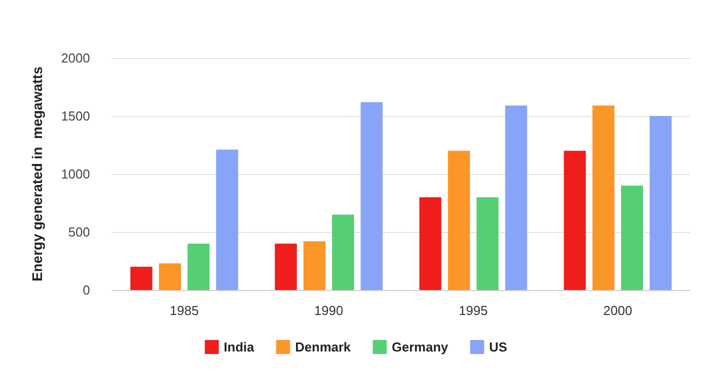  What do you see at coordinates (86, 290) in the screenshot?
I see `y-tick-label: 0` at bounding box center [86, 290].